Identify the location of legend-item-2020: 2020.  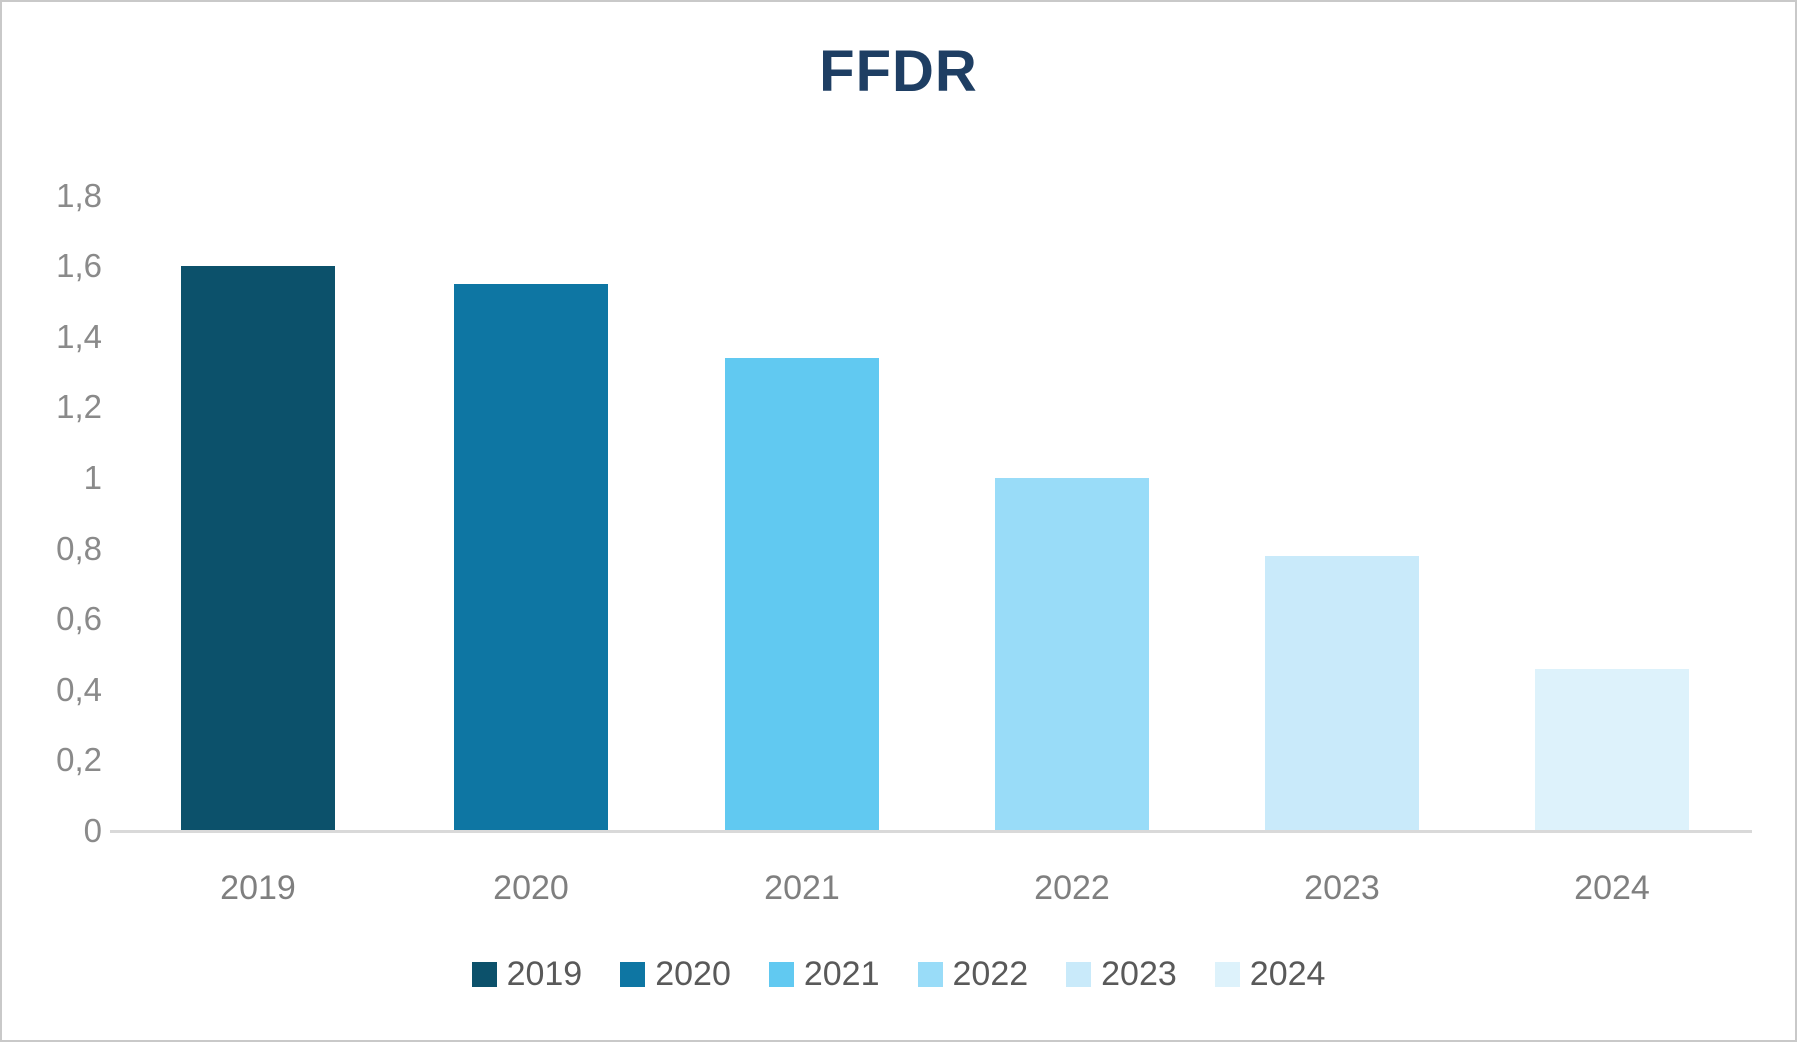
(675, 974).